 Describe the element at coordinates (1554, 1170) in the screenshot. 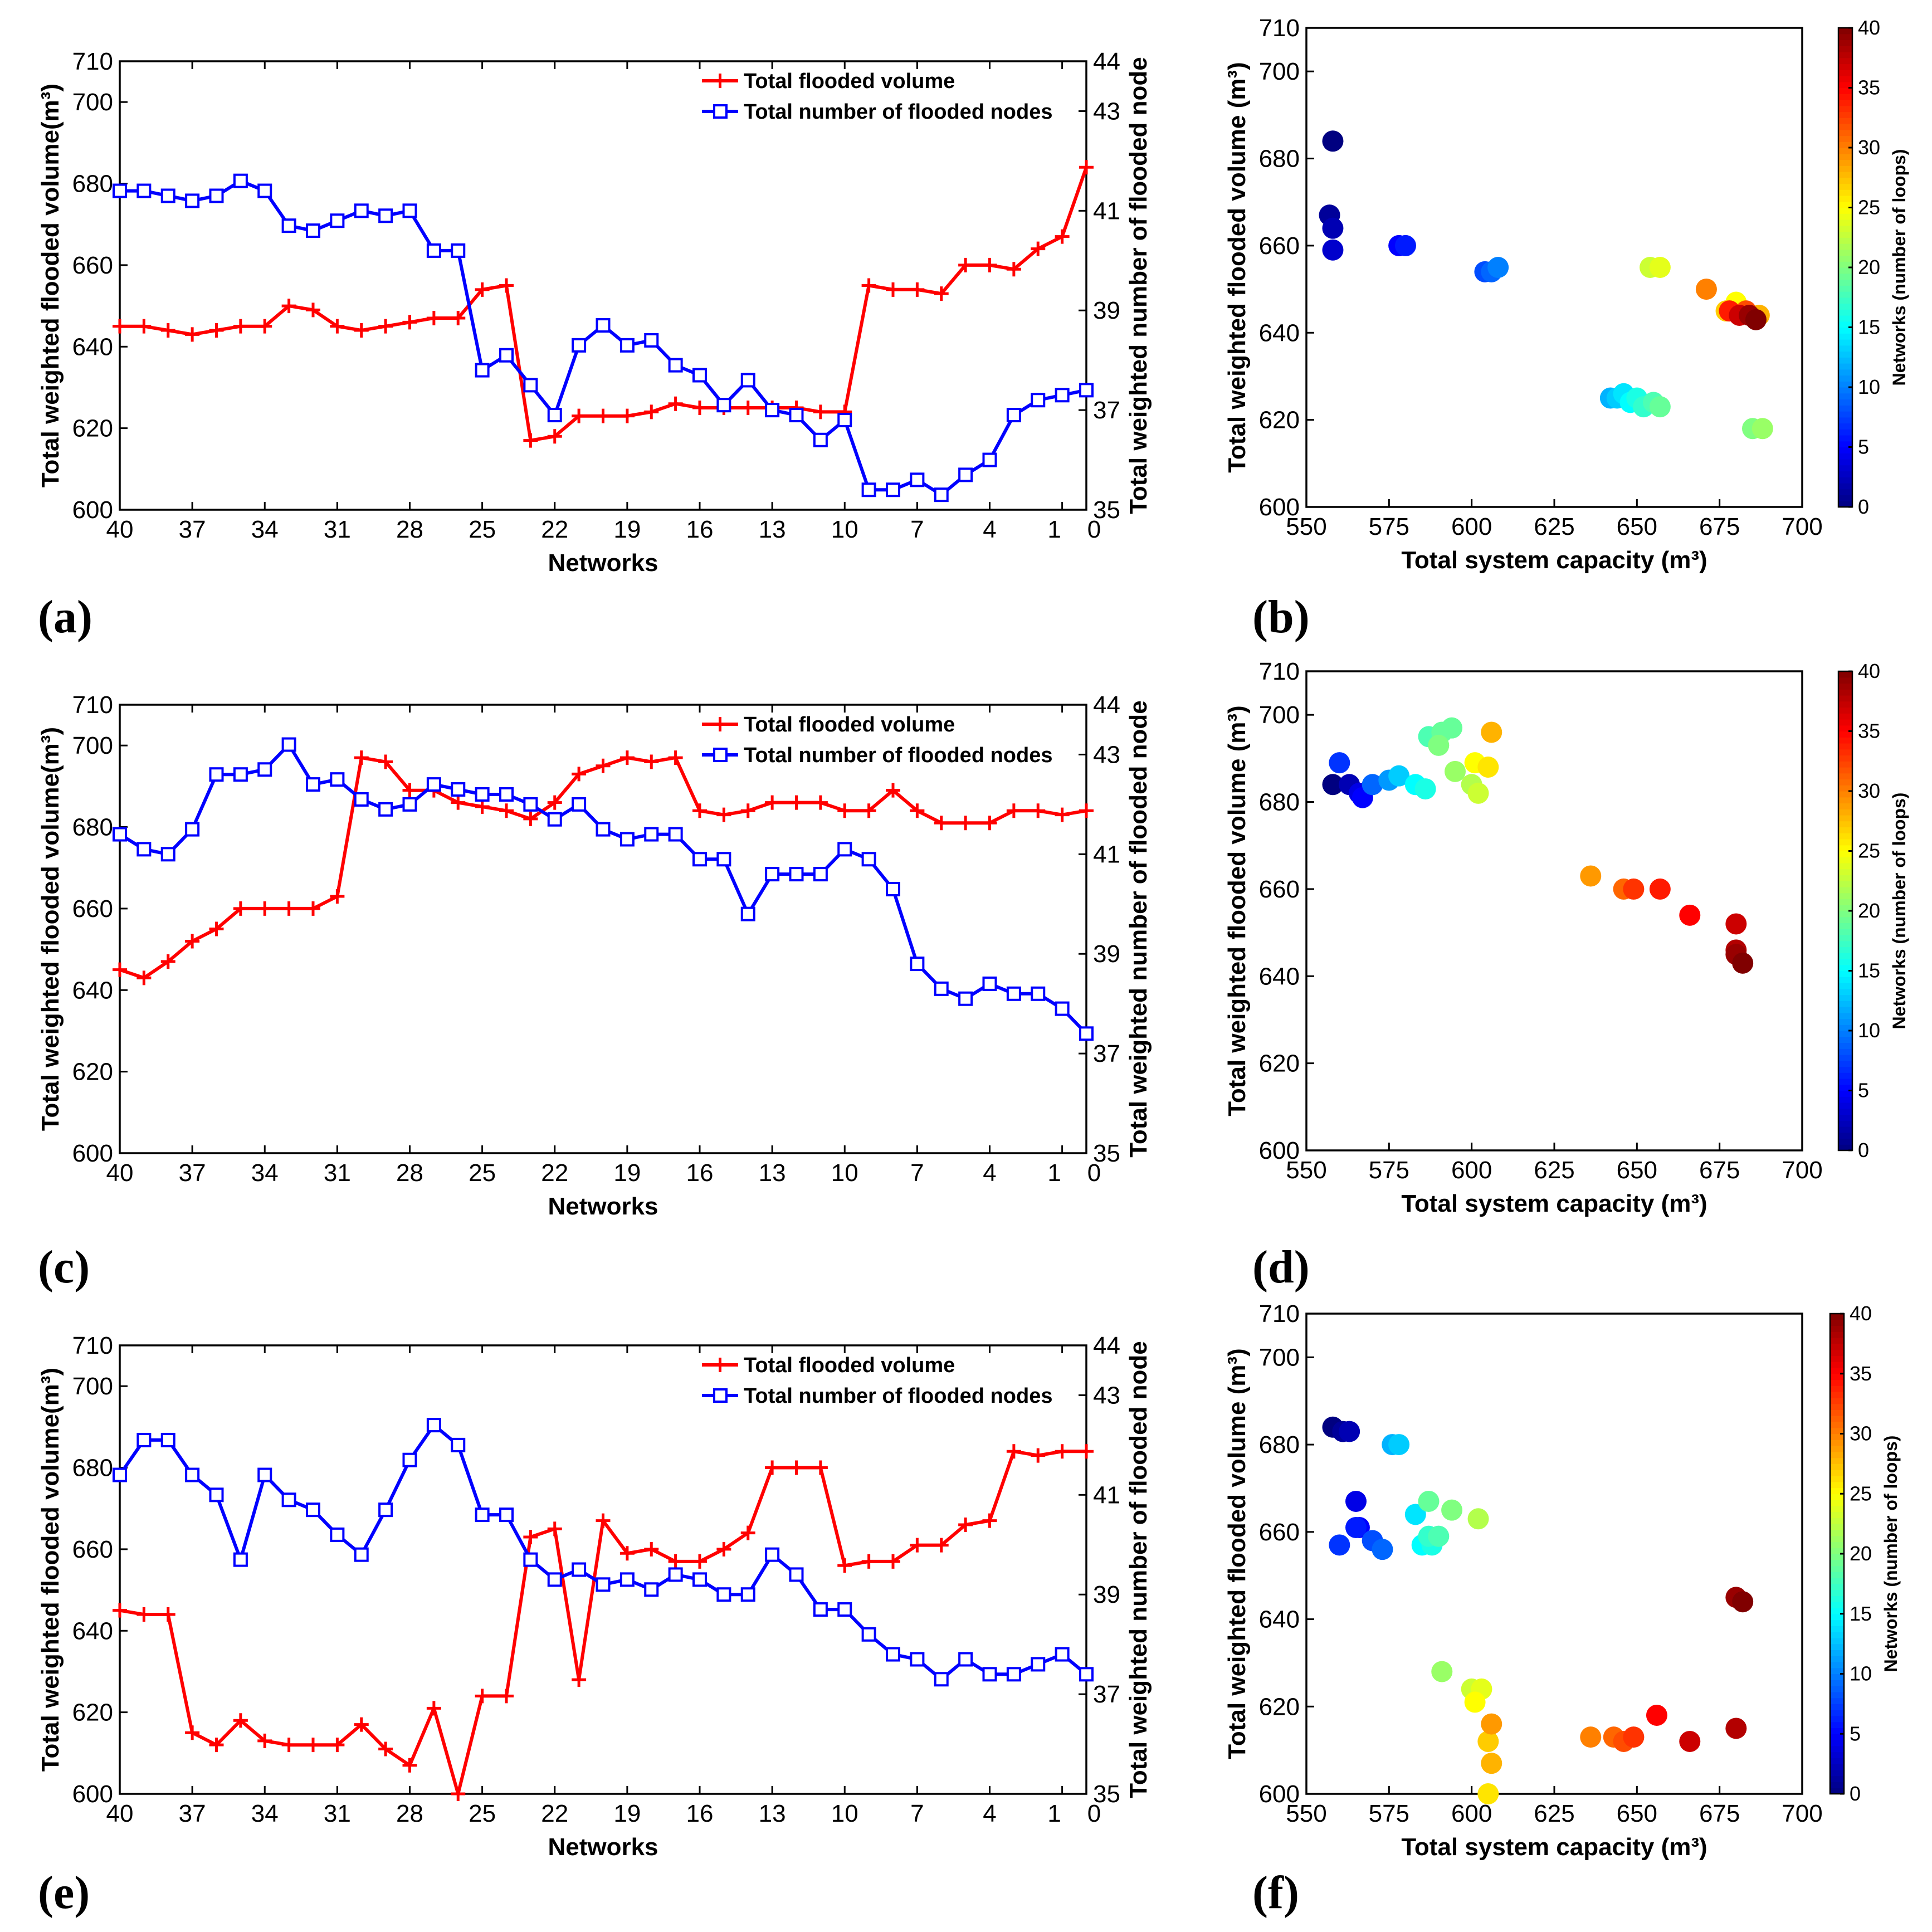

I see `x-tick-label: 625` at that location.